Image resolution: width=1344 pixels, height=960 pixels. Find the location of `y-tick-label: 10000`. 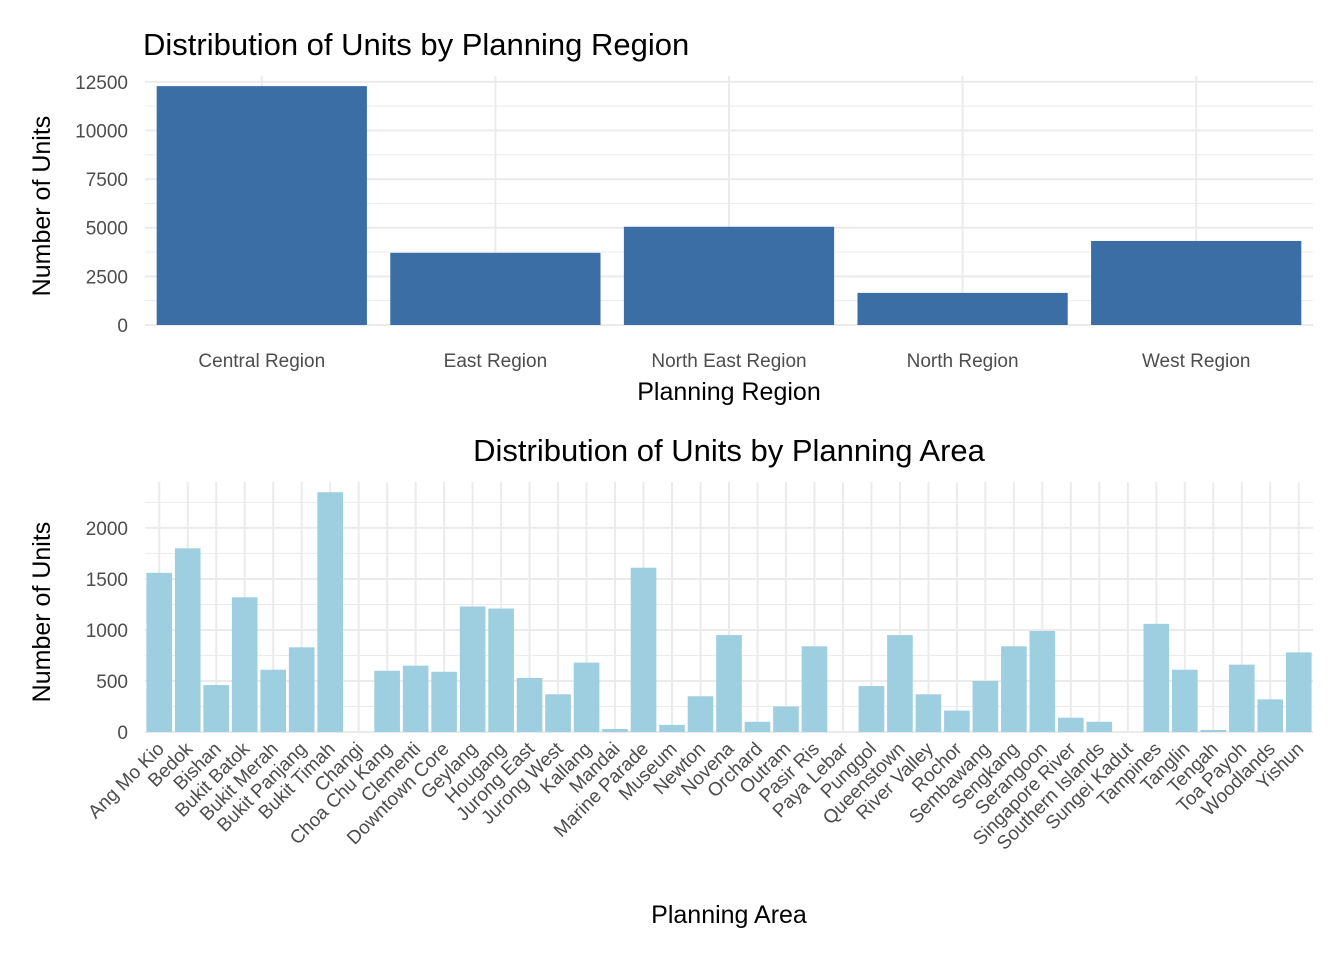

y-tick-label: 10000 is located at coordinates (101, 131).